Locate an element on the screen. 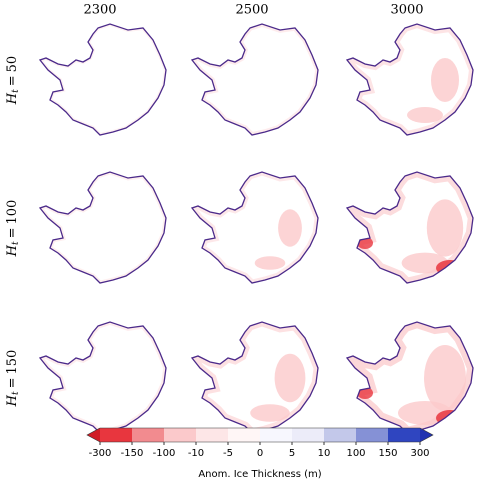  colorbar-extend-low is located at coordinates (93, 435).